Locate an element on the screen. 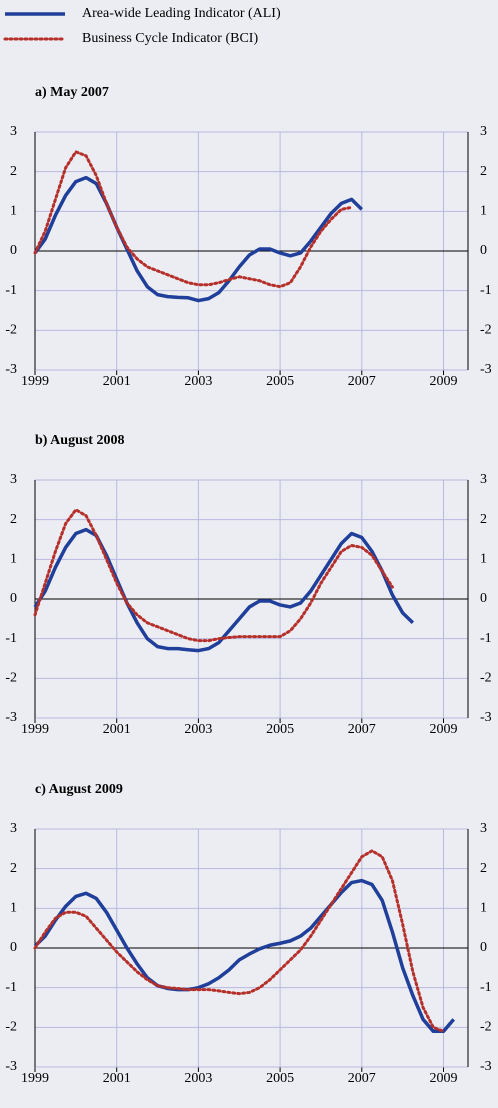 Image resolution: width=498 pixels, height=1108 pixels. legend-label: Area-wide Leading Indicator (ALI) is located at coordinates (181, 13).